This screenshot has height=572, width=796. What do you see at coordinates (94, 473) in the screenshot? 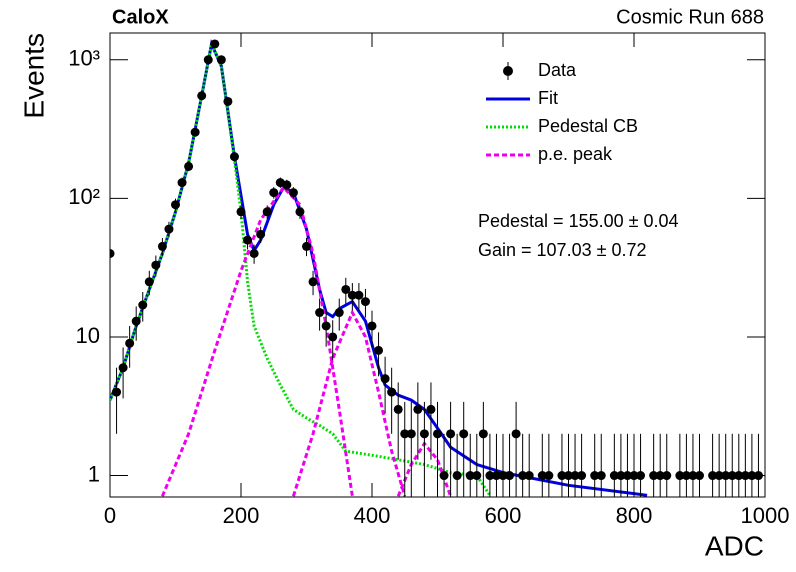
I see `y-tick-label: 1` at bounding box center [94, 473].